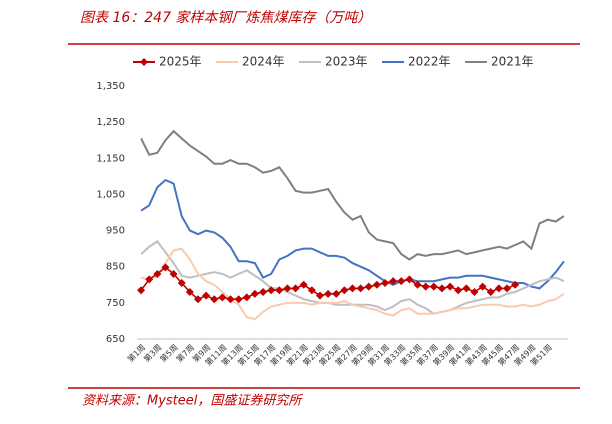  Describe the element at coordinates (115, 339) in the screenshot. I see `y-tick-label: 650` at that location.